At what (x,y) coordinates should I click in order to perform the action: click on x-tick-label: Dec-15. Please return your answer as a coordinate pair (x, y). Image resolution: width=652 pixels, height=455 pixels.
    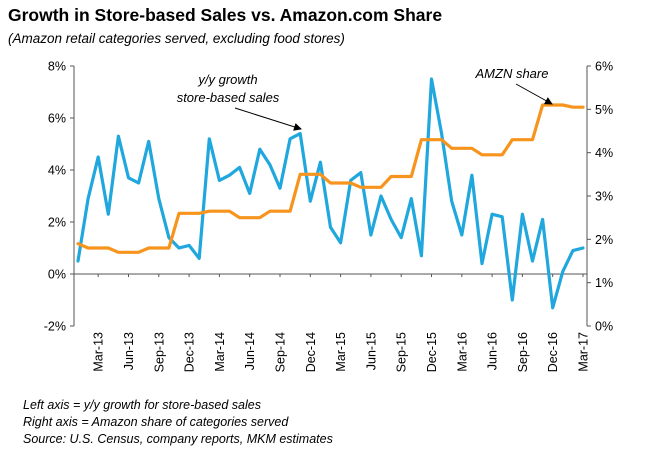
    Looking at the image, I should click on (432, 352).